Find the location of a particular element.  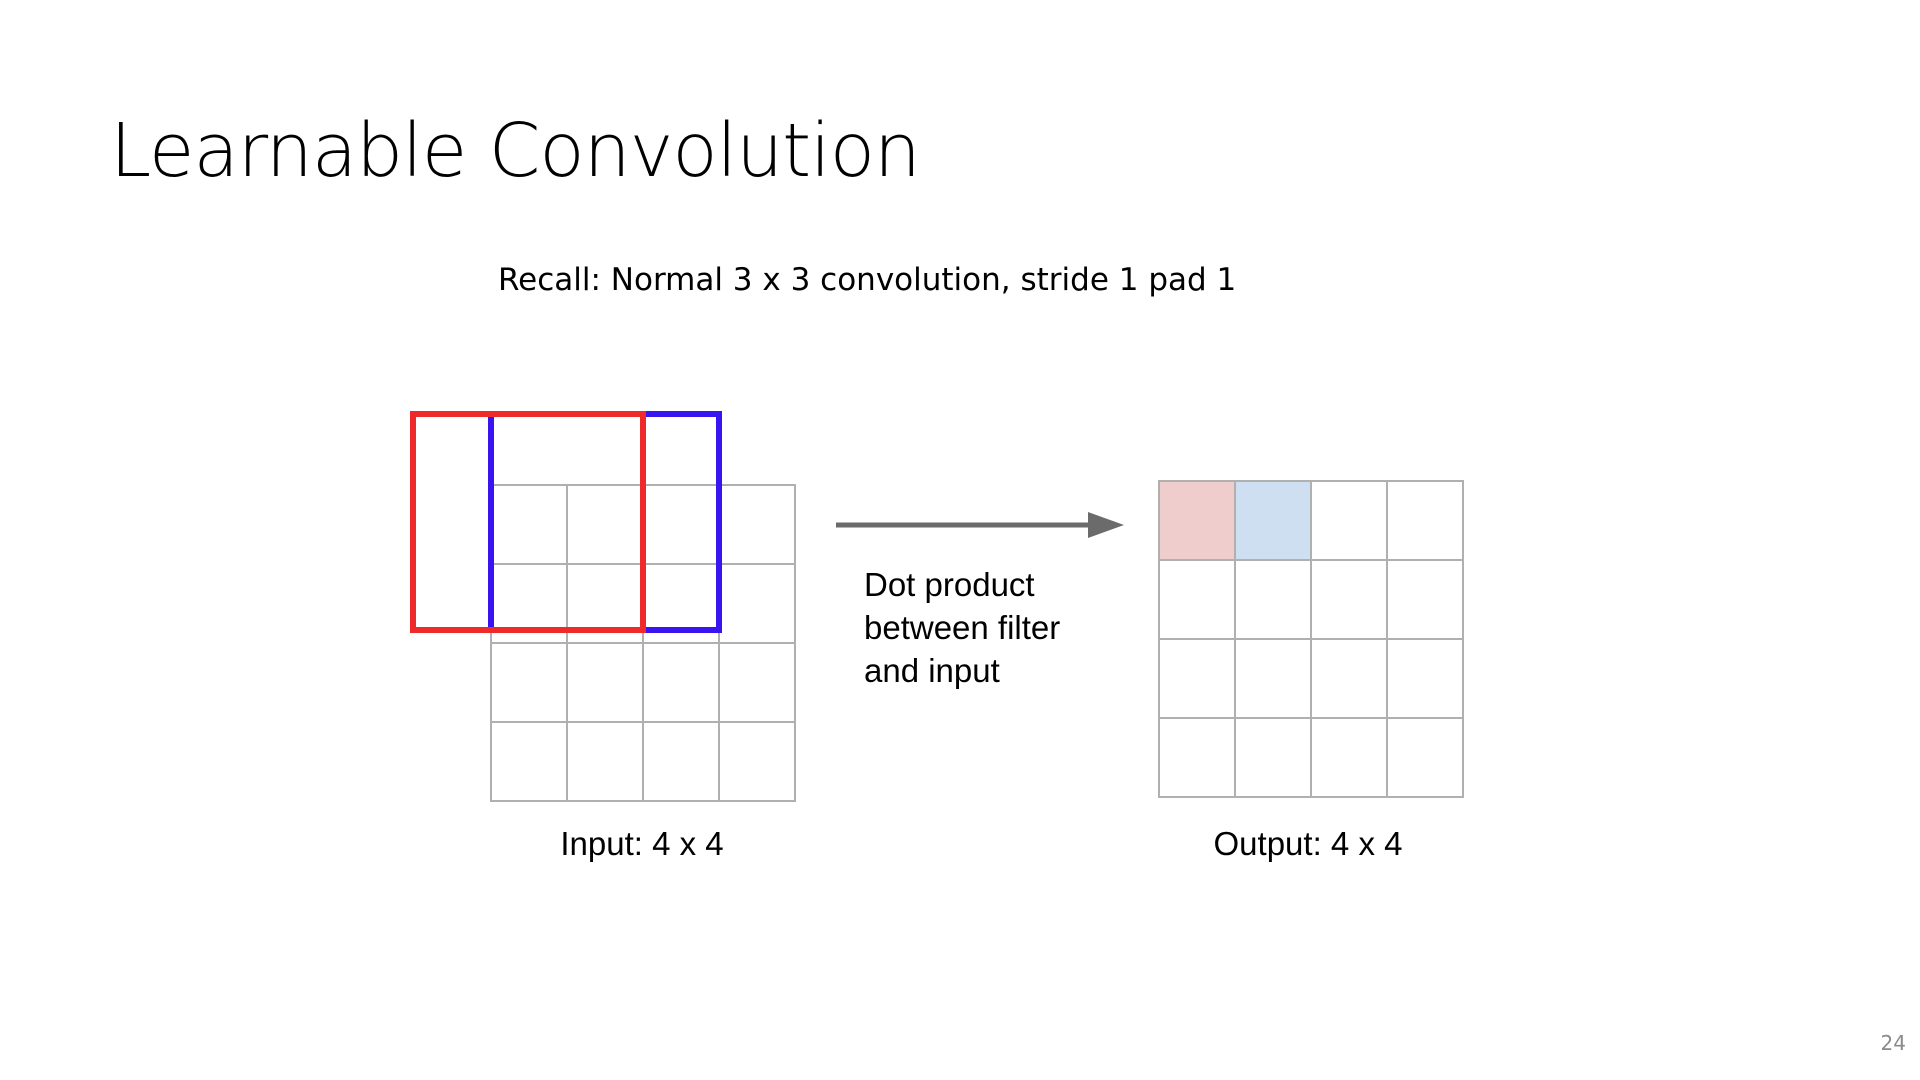

arrow-head is located at coordinates (1106, 525).